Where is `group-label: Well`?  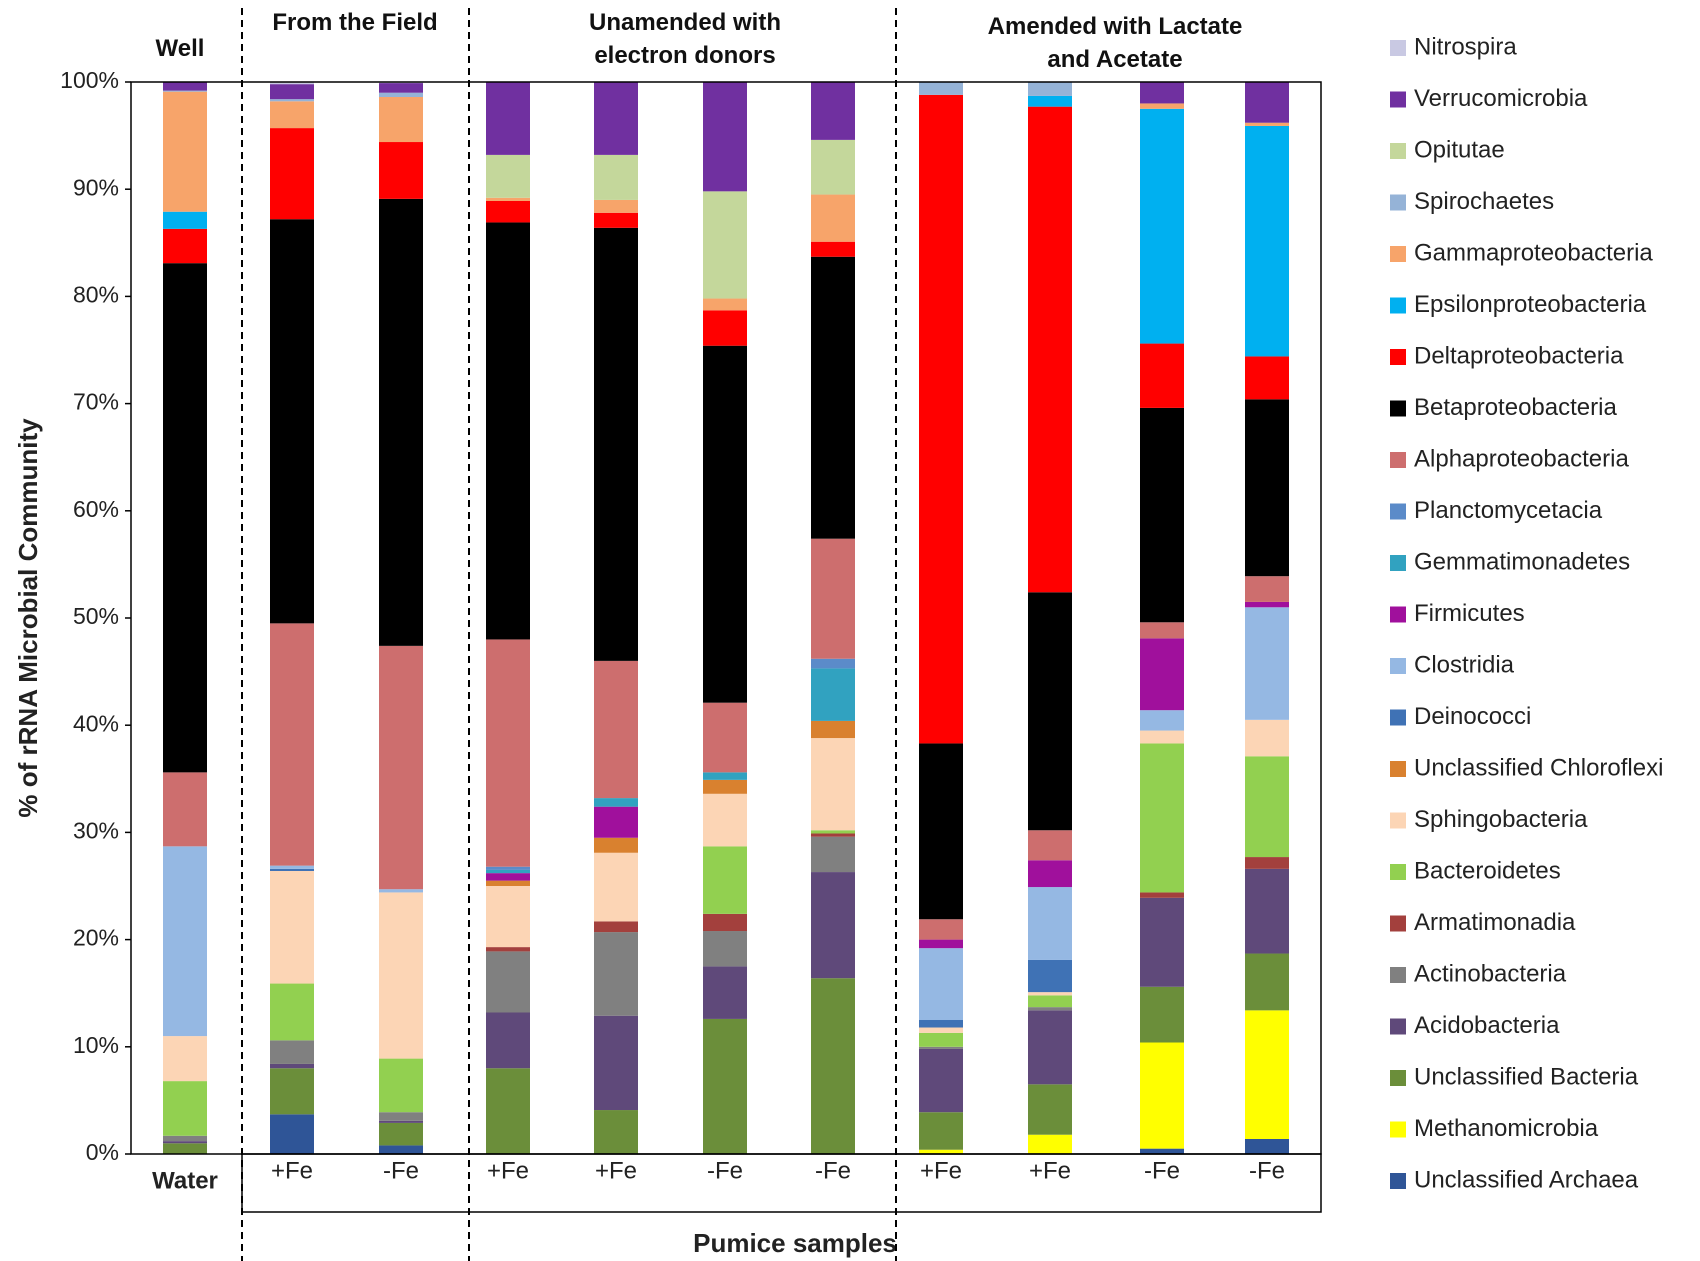
group-label: Well is located at coordinates (180, 48).